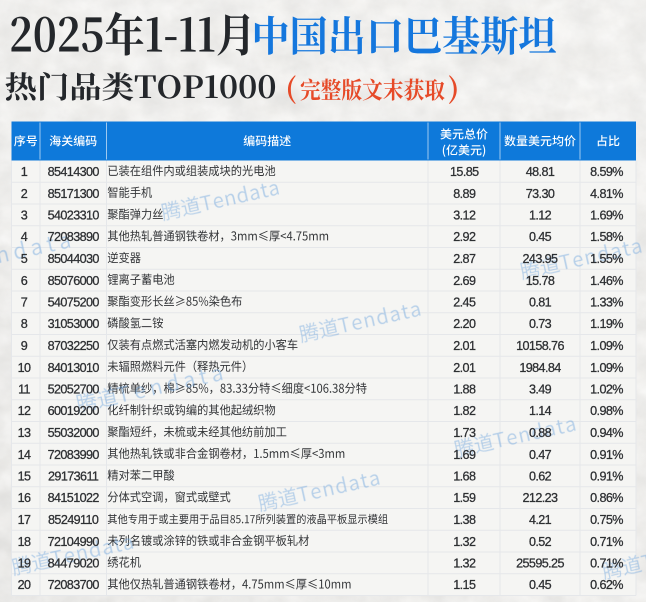  Describe the element at coordinates (606, 498) in the screenshot. I see `svg-text: 0.86%` at that location.